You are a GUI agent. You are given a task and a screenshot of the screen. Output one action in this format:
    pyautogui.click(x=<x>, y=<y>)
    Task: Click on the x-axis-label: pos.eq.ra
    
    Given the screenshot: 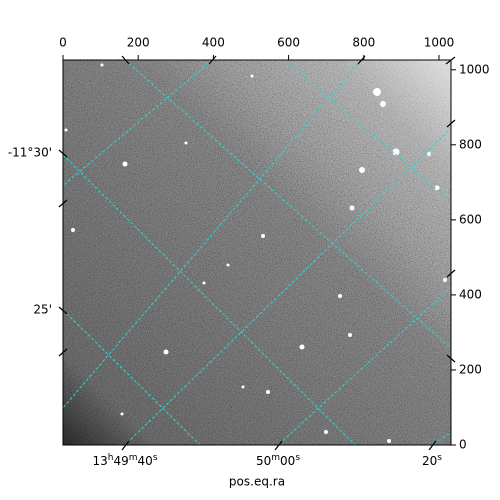 What is the action you would take?
    pyautogui.click(x=257, y=482)
    